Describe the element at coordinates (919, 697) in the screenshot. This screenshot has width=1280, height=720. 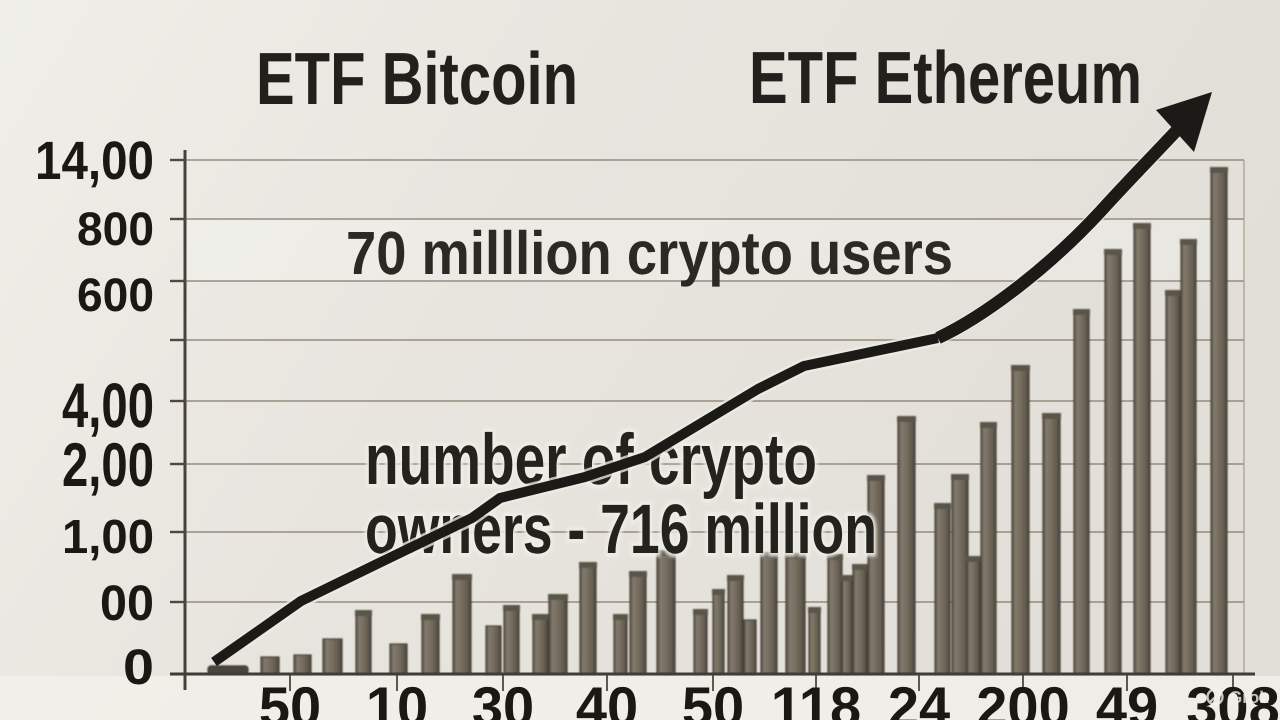
I see `svg-text: 24` at that location.